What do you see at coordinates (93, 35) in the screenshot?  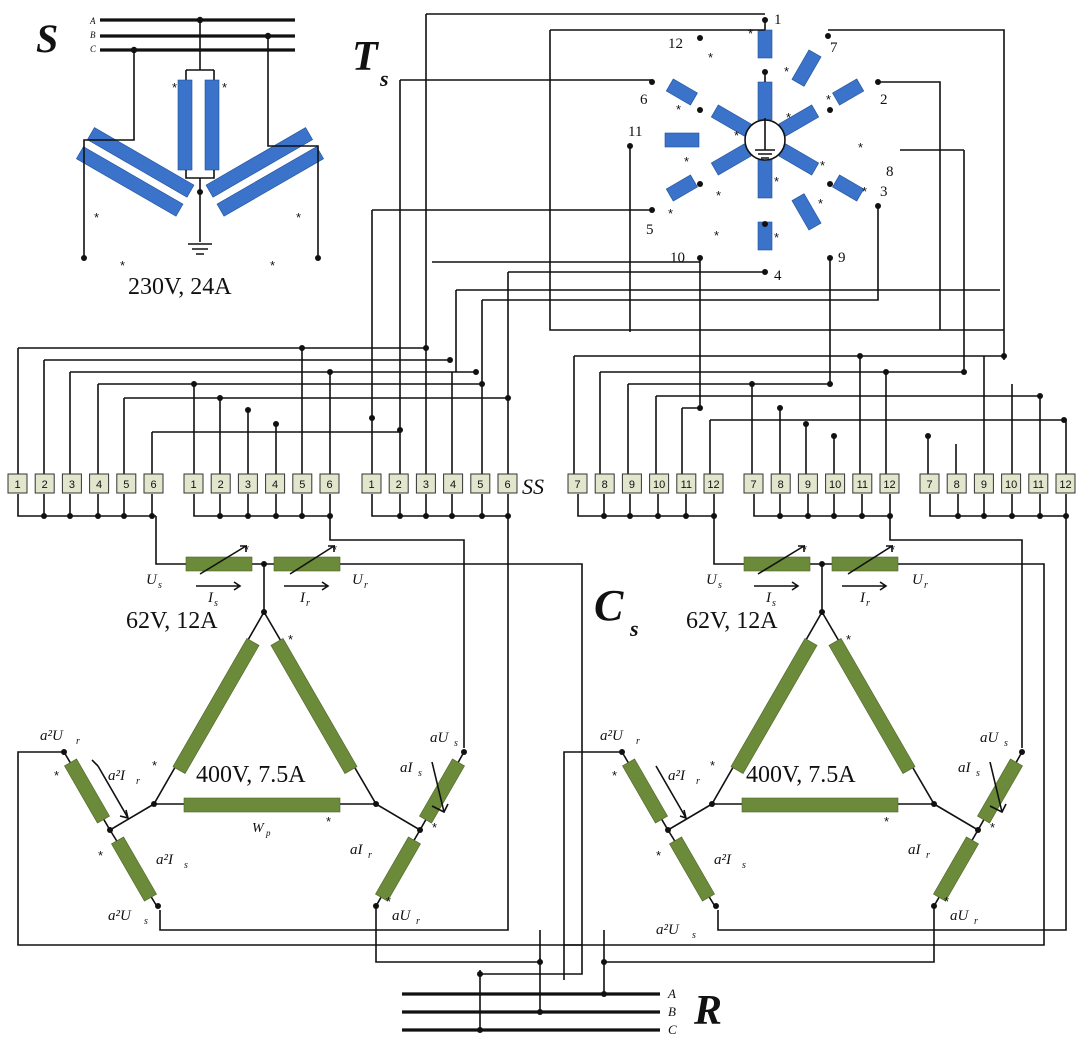 I see `source-phase-b-label: B` at bounding box center [93, 35].